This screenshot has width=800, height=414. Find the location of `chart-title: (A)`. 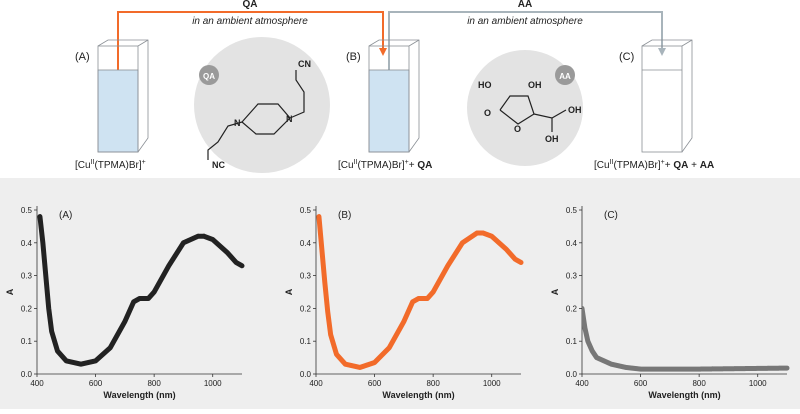

chart-title: (A) is located at coordinates (65, 215).